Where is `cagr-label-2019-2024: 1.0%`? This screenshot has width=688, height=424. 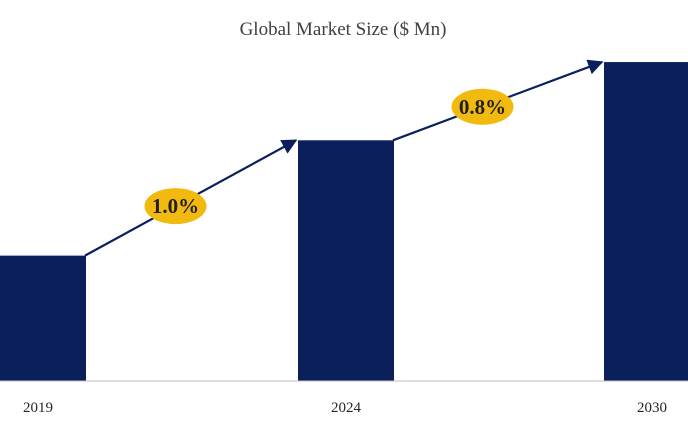
cagr-label-2019-2024: 1.0% is located at coordinates (175, 206).